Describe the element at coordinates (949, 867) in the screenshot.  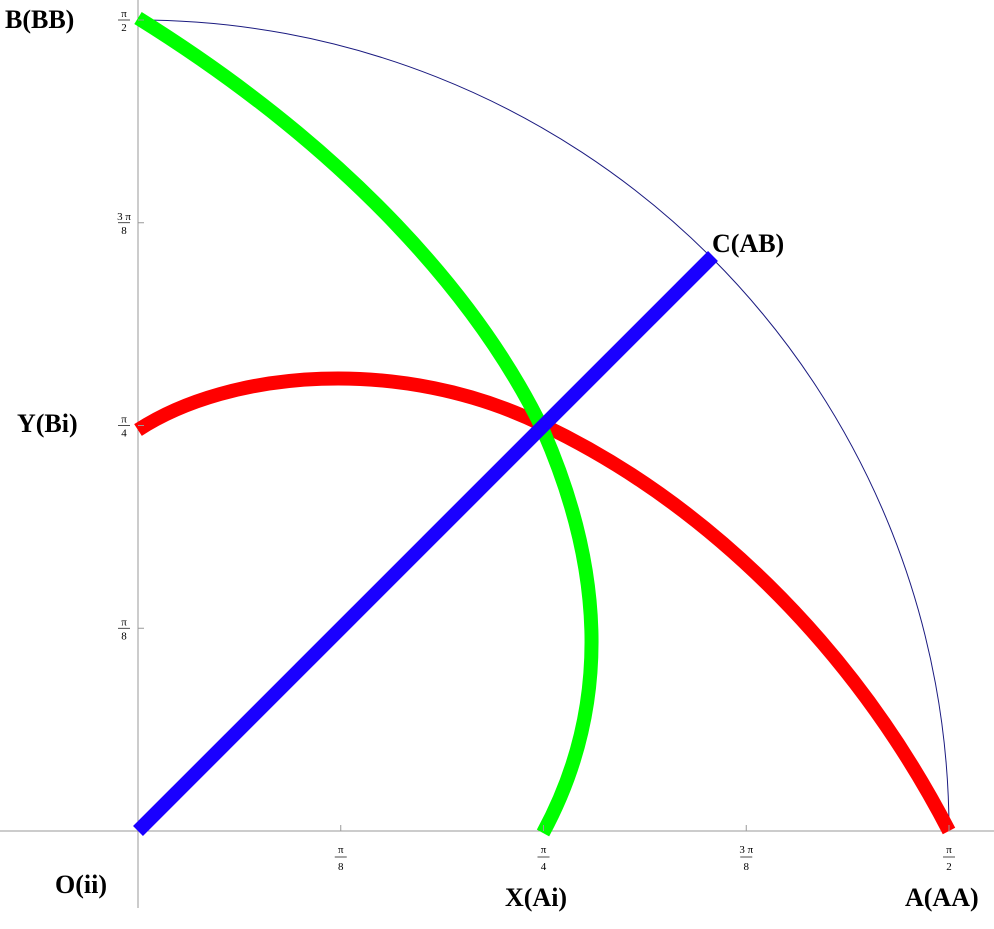
I see `x-tick-den: 2` at that location.